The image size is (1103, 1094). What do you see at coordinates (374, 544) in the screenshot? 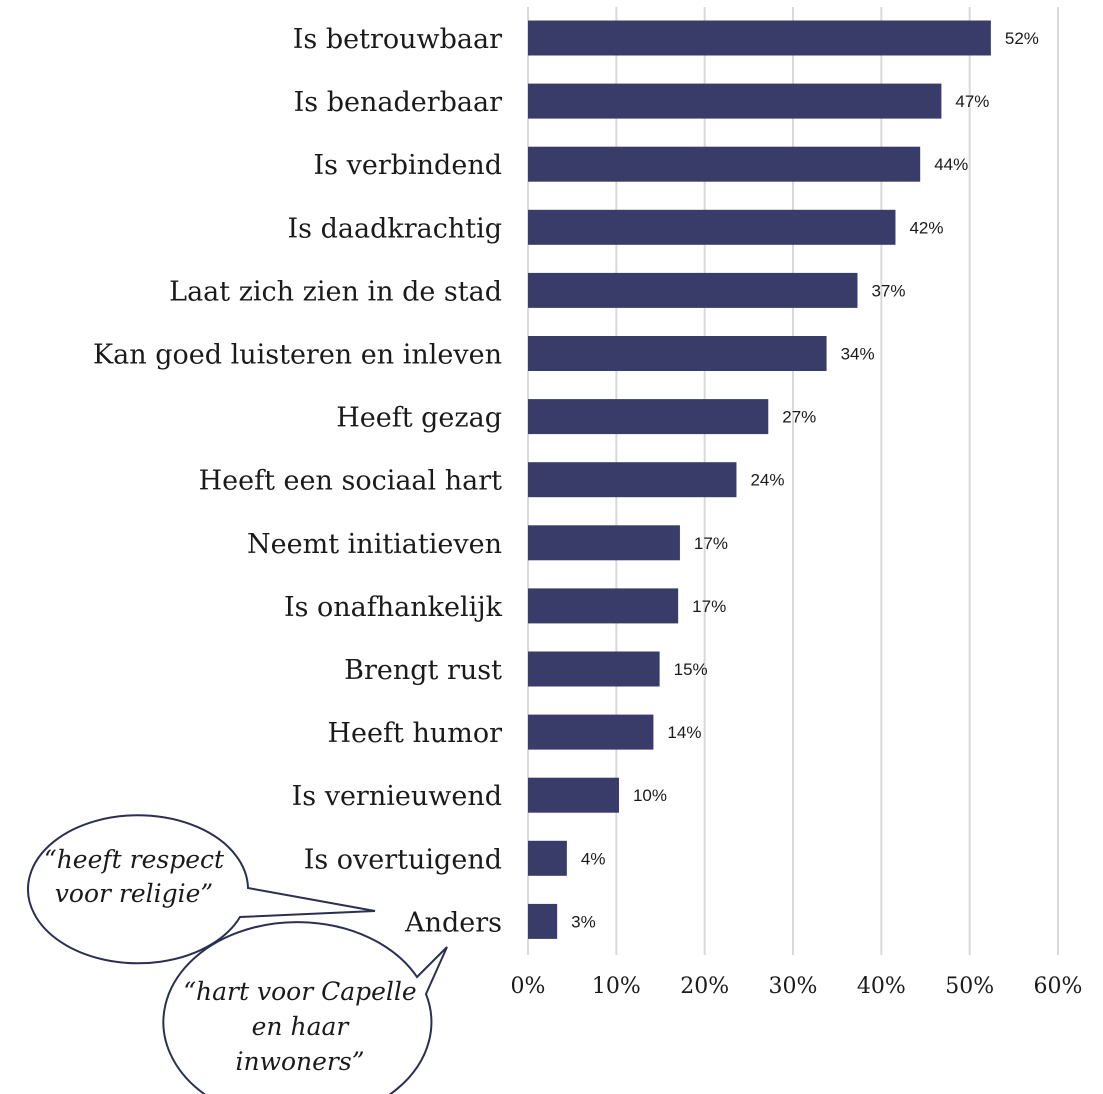
I see `category-label: Neemt initiatieven` at bounding box center [374, 544].